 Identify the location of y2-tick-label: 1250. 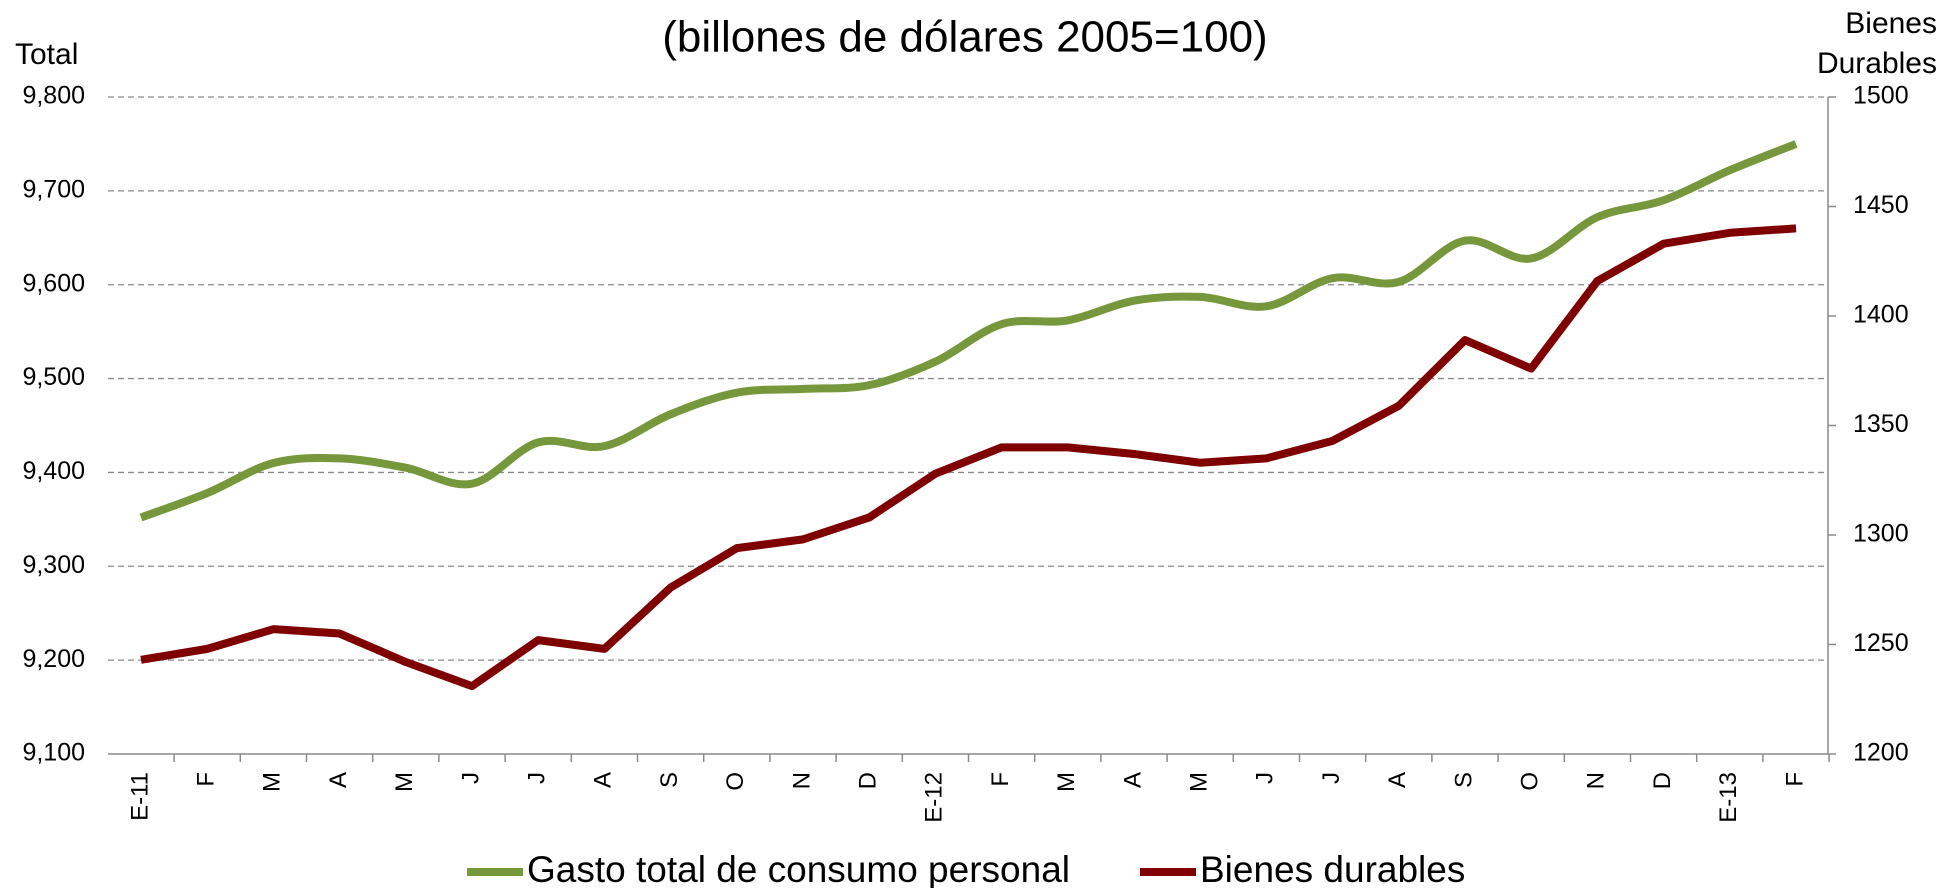
(1881, 643).